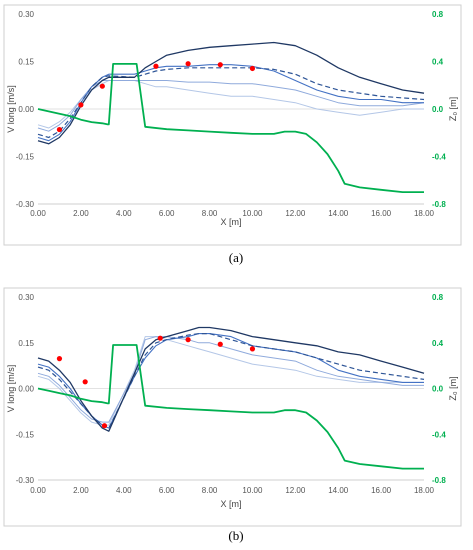 The width and height of the screenshot is (473, 550). I want to click on panel-b-y-axis-title: V long [m/s], so click(11, 389).